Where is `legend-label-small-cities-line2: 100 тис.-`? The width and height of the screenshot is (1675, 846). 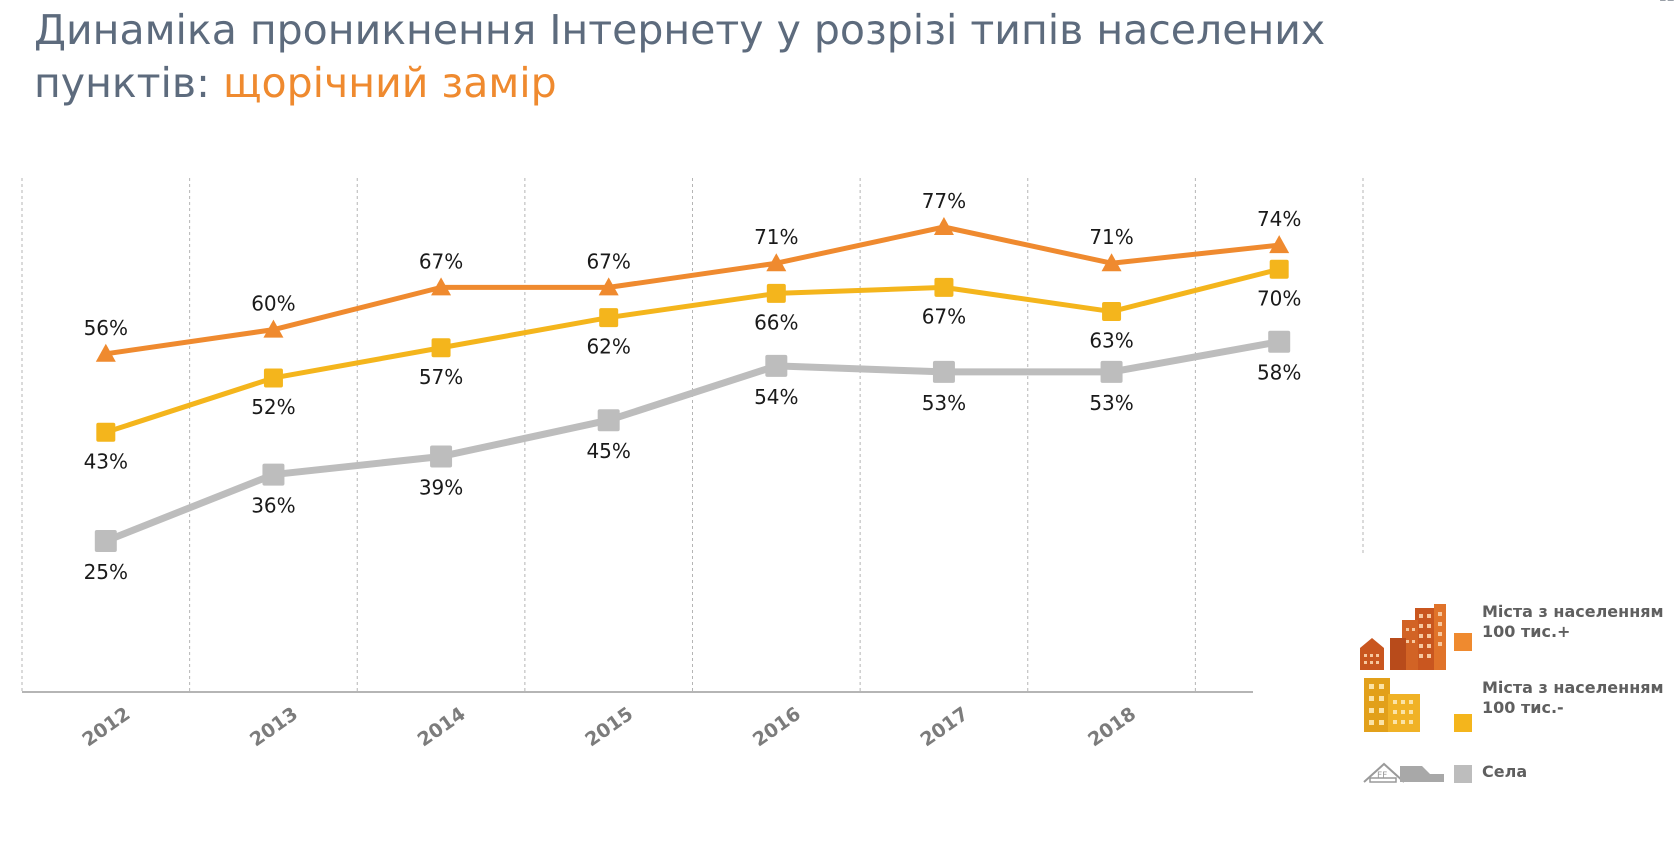
legend-label-small-cities-line2: 100 тис.- is located at coordinates (1523, 707).